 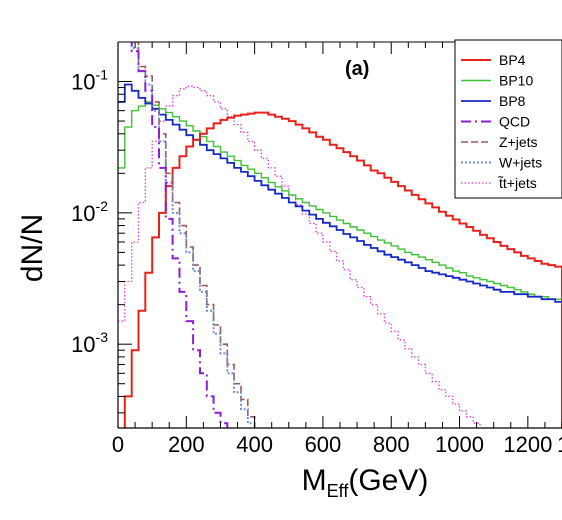 What do you see at coordinates (357, 69) in the screenshot?
I see `panel-annotation: (a)` at bounding box center [357, 69].